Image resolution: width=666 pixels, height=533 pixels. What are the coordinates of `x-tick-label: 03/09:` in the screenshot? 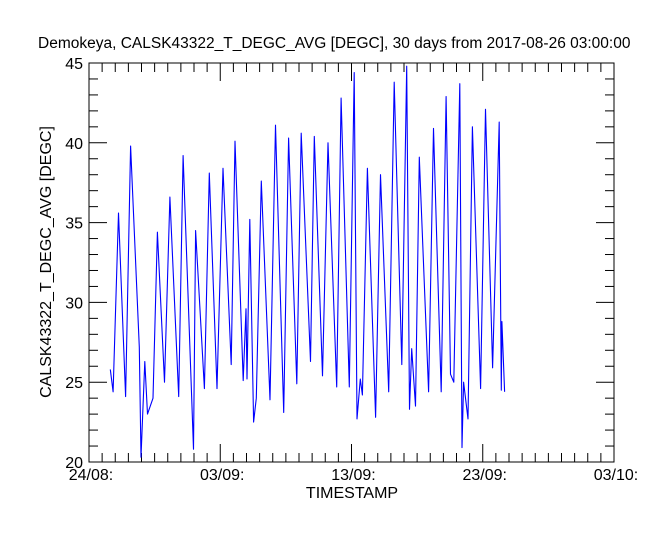 It's located at (222, 475).